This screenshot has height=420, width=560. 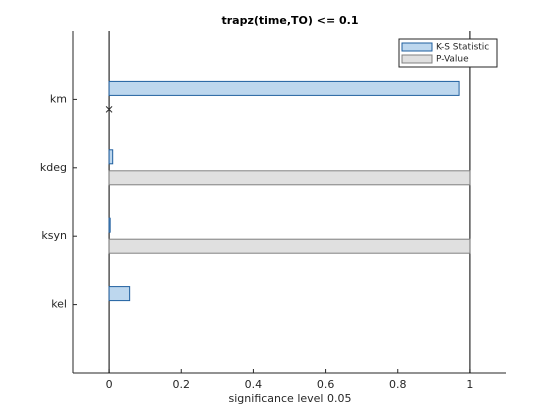 I want to click on x-tick-label: 0.4, so click(x=254, y=384).